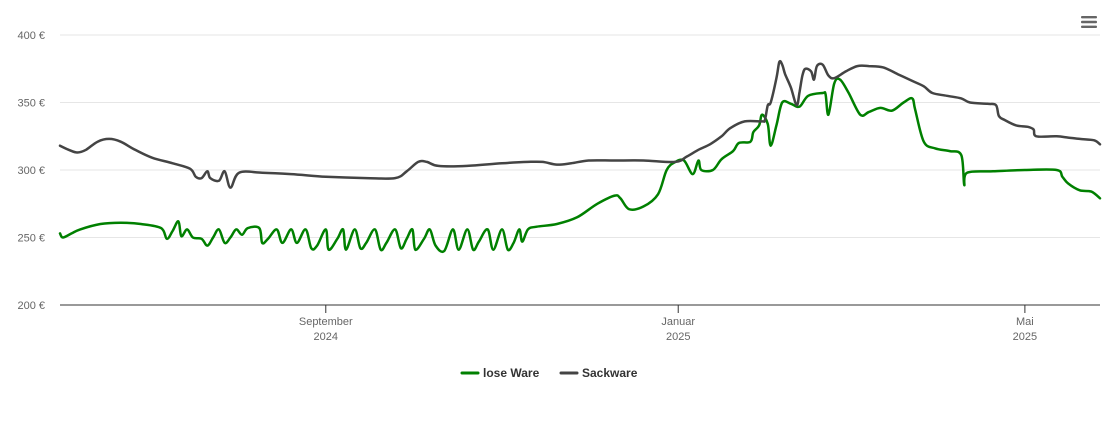  Describe the element at coordinates (610, 373) in the screenshot. I see `legend-label: Sackware` at that location.